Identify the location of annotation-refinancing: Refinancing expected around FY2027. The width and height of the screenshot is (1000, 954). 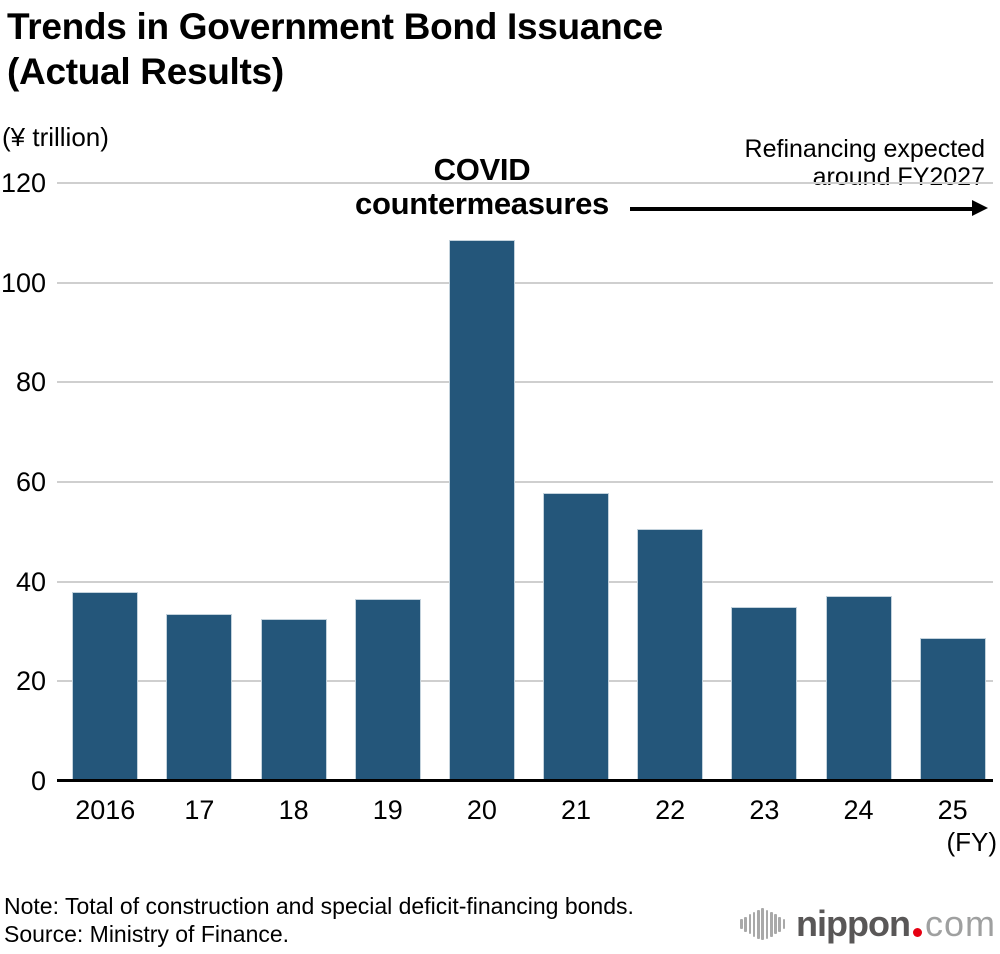
(865, 163).